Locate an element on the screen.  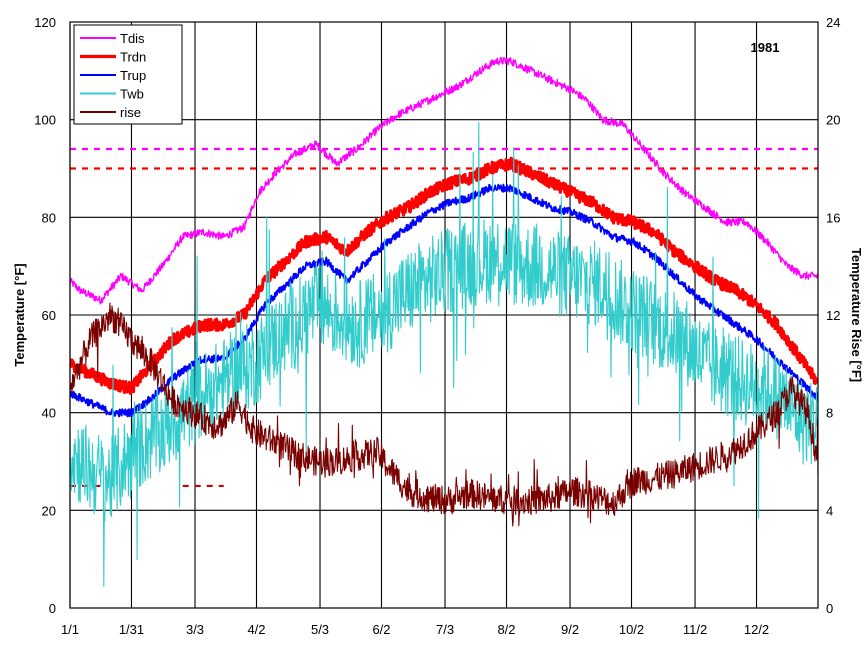
legend-label-rise: rise is located at coordinates (130, 112).